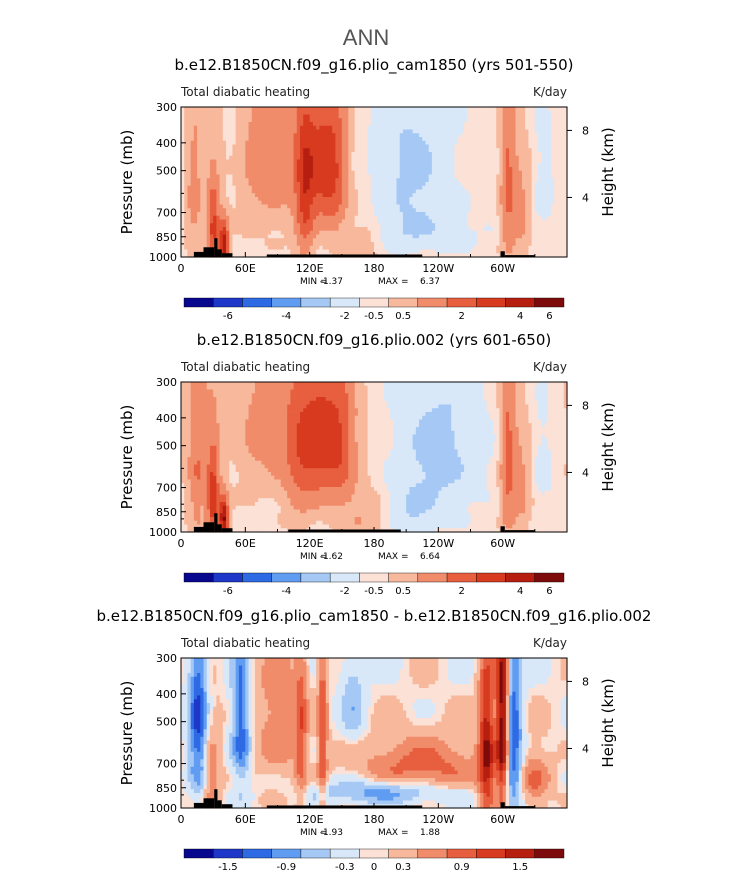  I want to click on topography-block, so click(227, 255).